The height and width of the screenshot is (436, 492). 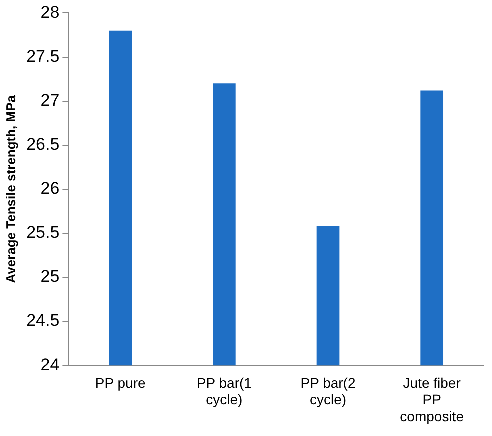 What do you see at coordinates (50, 188) in the screenshot?
I see `y-tick-label: 26` at bounding box center [50, 188].